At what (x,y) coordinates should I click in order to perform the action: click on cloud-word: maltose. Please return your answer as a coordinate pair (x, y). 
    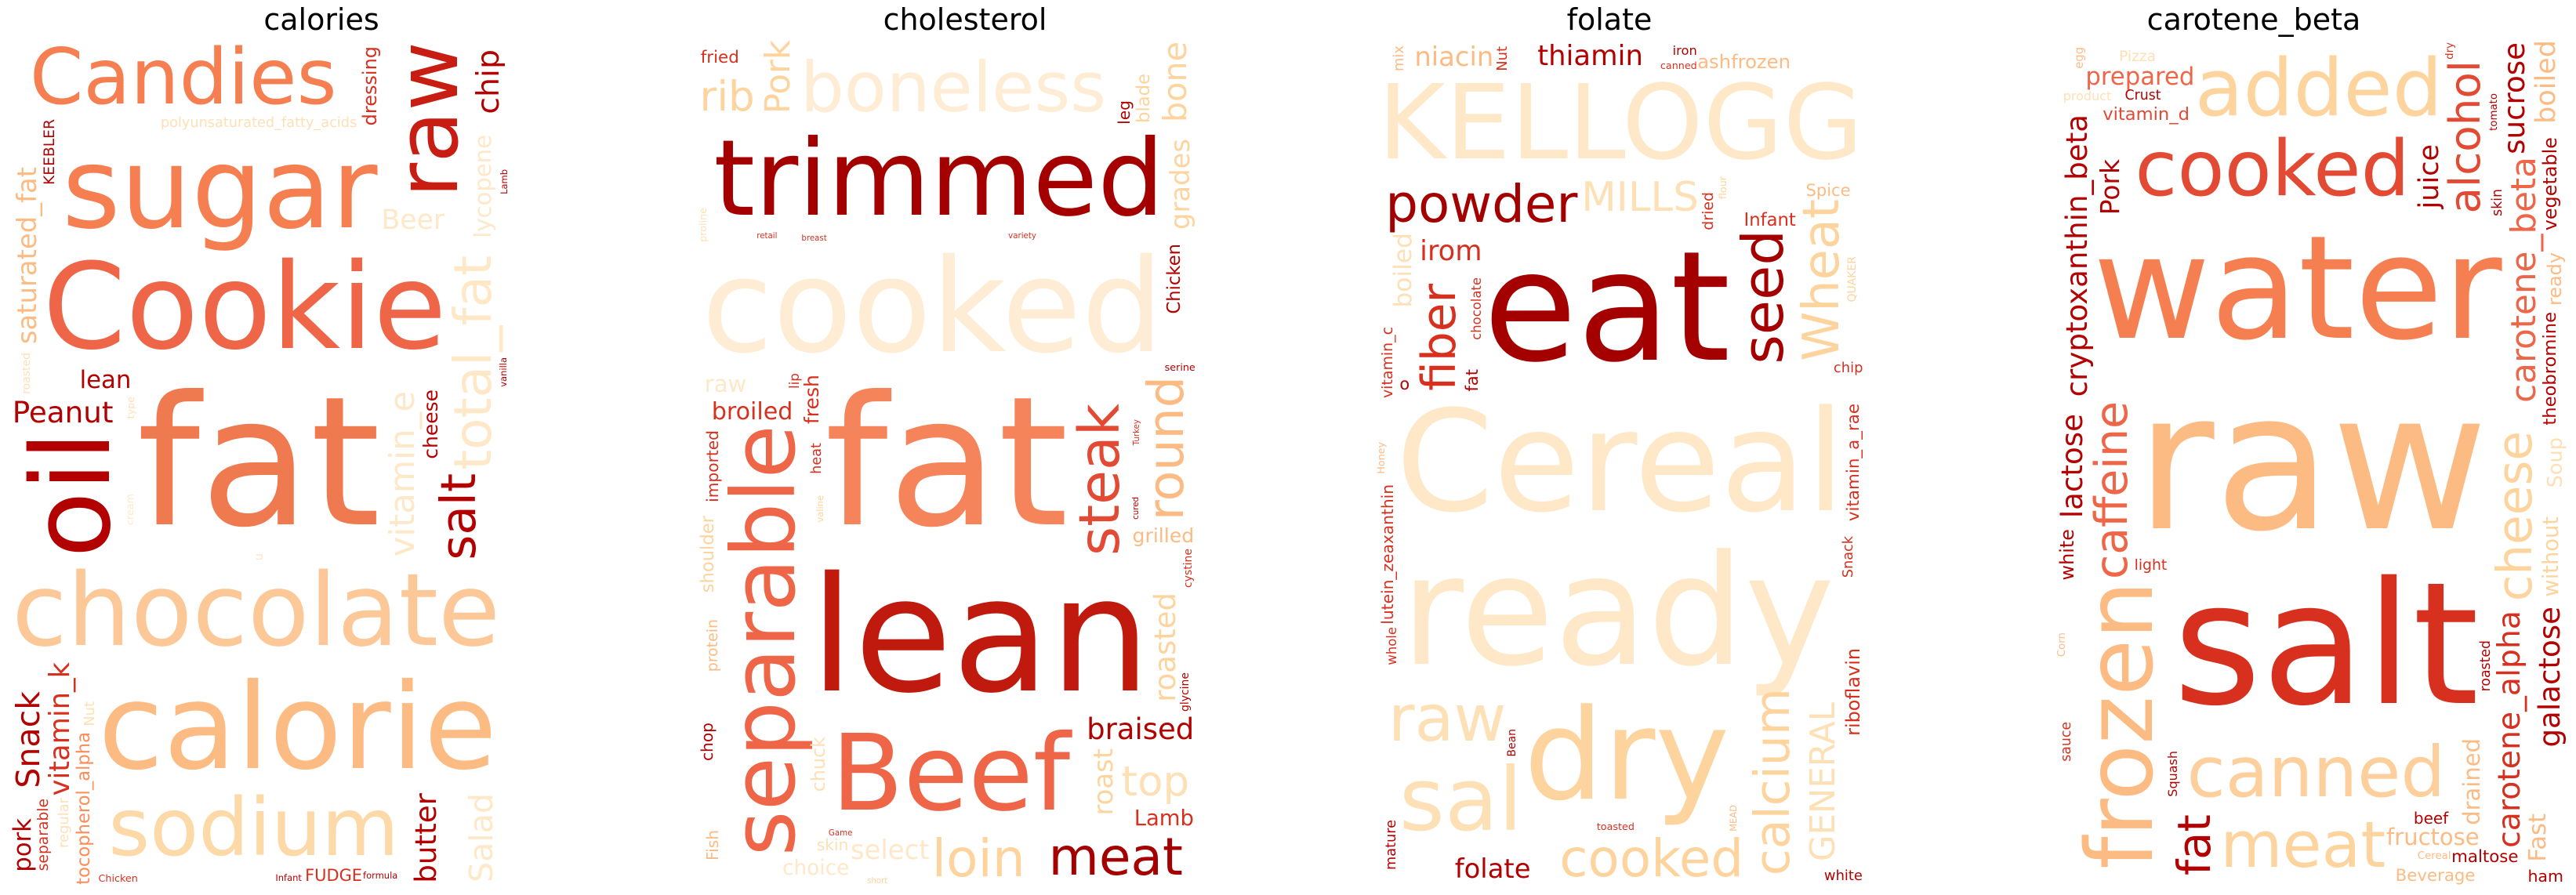
    Looking at the image, I should click on (2485, 857).